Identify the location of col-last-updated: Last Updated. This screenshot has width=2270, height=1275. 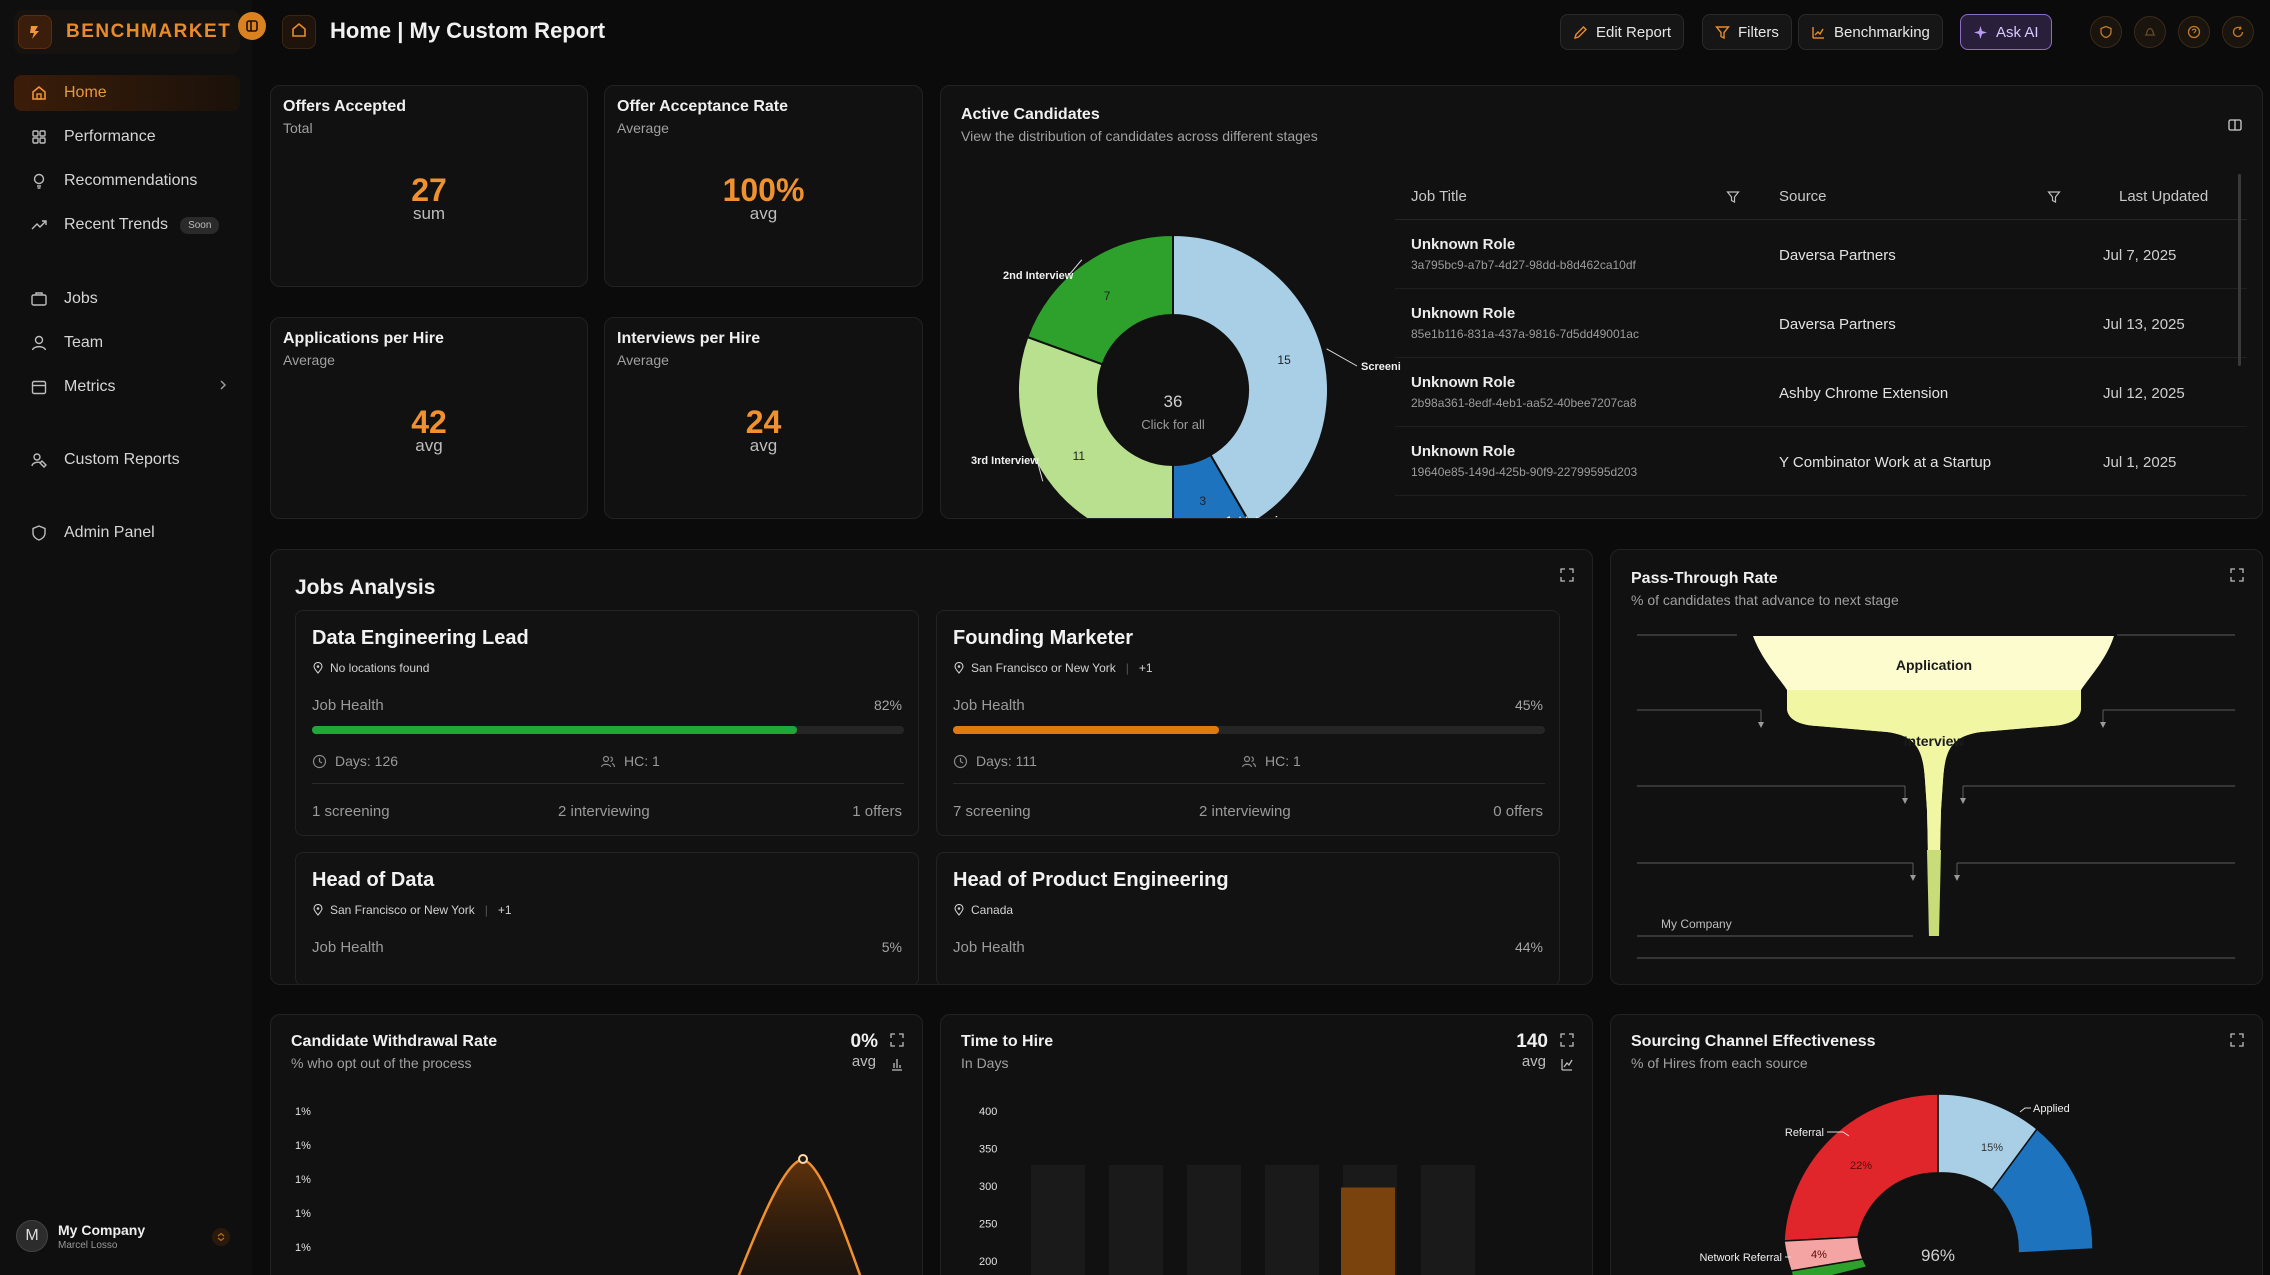
(2164, 196).